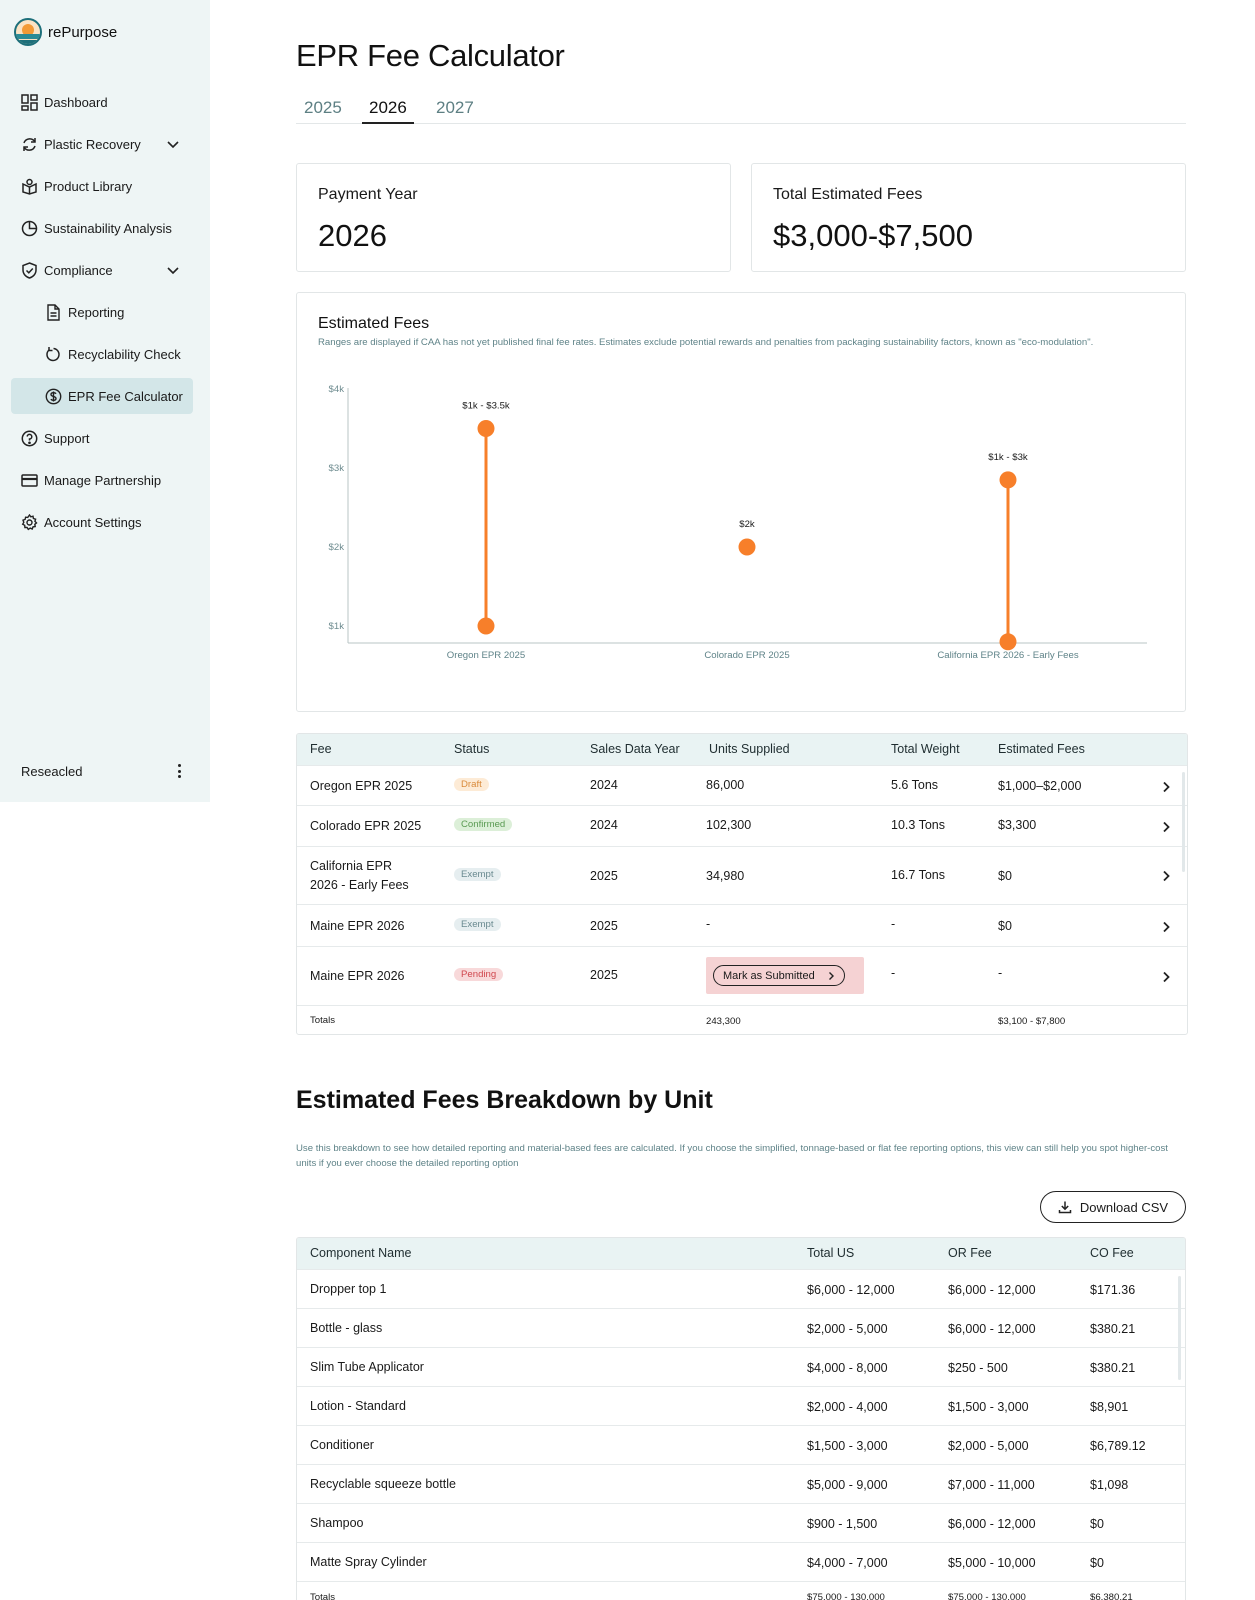 This screenshot has height=1600, width=1255. What do you see at coordinates (842, 1524) in the screenshot?
I see `total-us: $900 - 1,500` at bounding box center [842, 1524].